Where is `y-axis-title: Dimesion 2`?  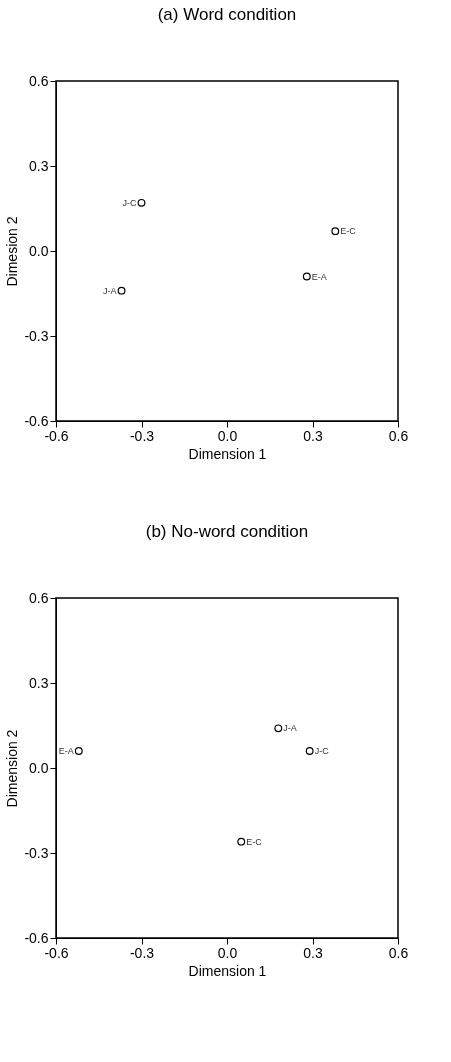 y-axis-title: Dimesion 2 is located at coordinates (12, 251).